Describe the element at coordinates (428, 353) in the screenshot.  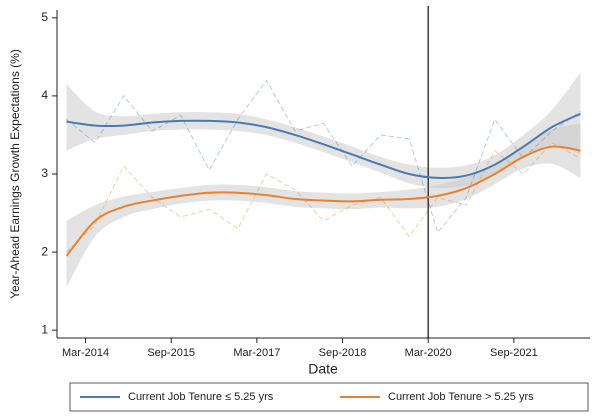
I see `x-tick-label: Mar-2020` at that location.